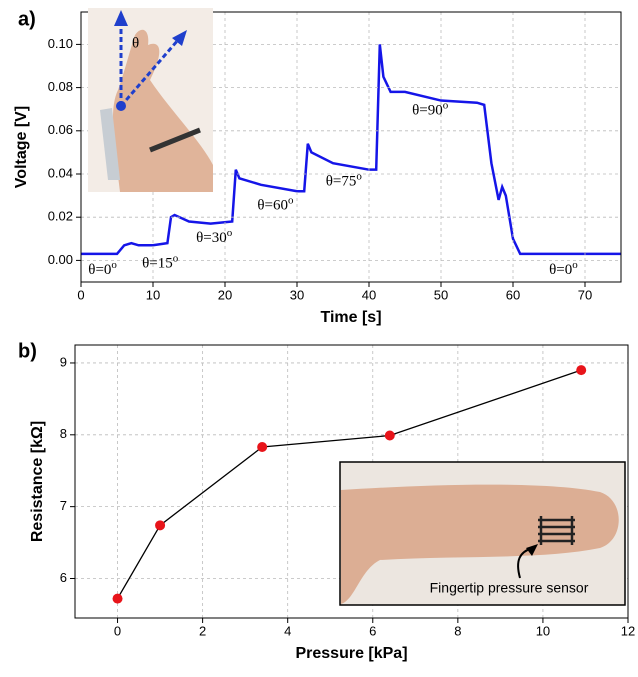  What do you see at coordinates (272, 206) in the screenshot?
I see `annotation-text: θ=60` at bounding box center [272, 206].